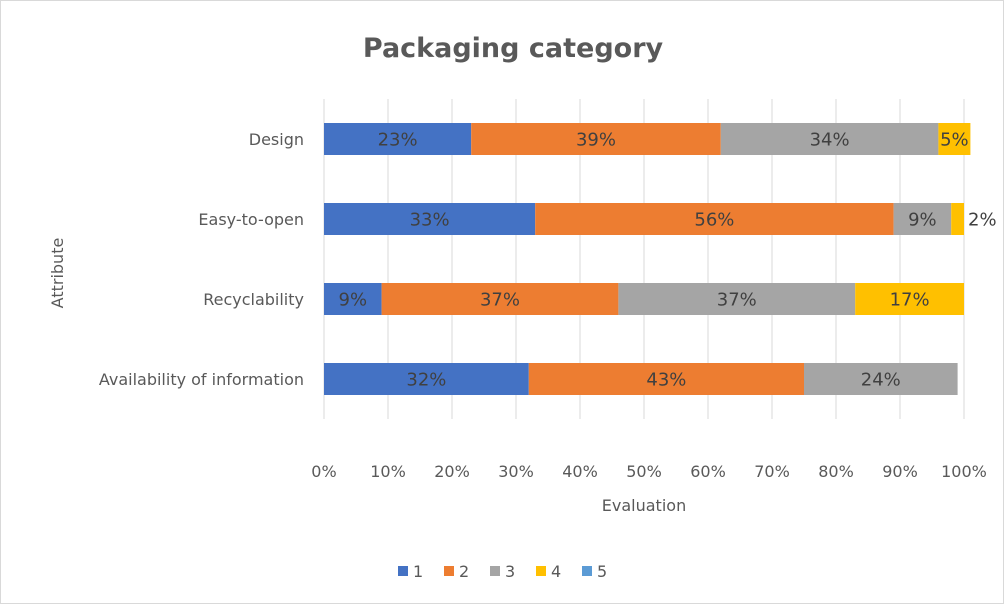 The width and height of the screenshot is (1004, 605). Describe the element at coordinates (516, 471) in the screenshot. I see `x-tick-label: 30%` at that location.